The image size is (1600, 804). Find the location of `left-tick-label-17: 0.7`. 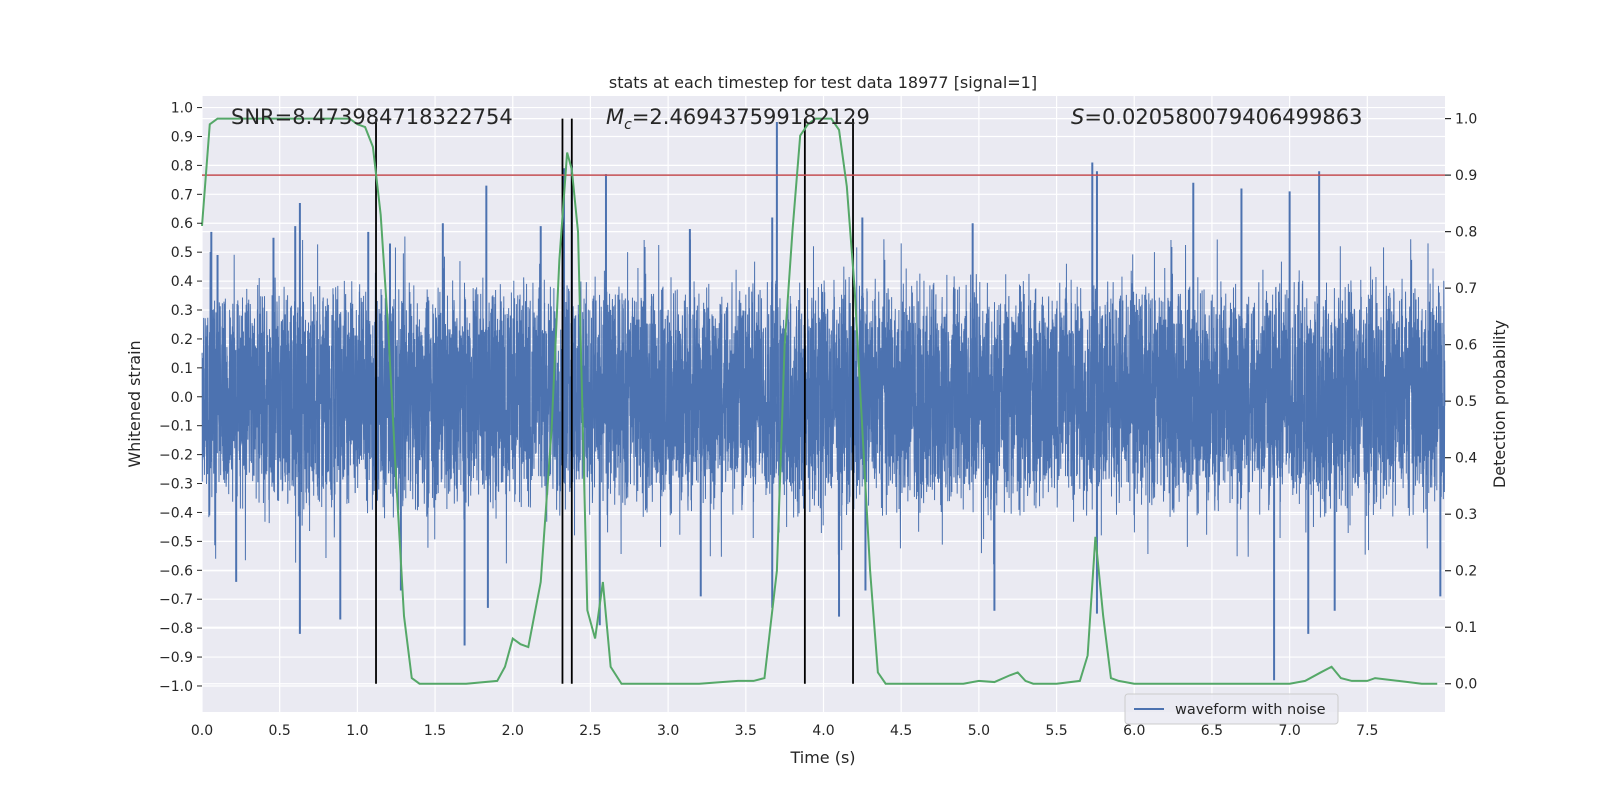

left-tick-label-17: 0.7 is located at coordinates (182, 195).